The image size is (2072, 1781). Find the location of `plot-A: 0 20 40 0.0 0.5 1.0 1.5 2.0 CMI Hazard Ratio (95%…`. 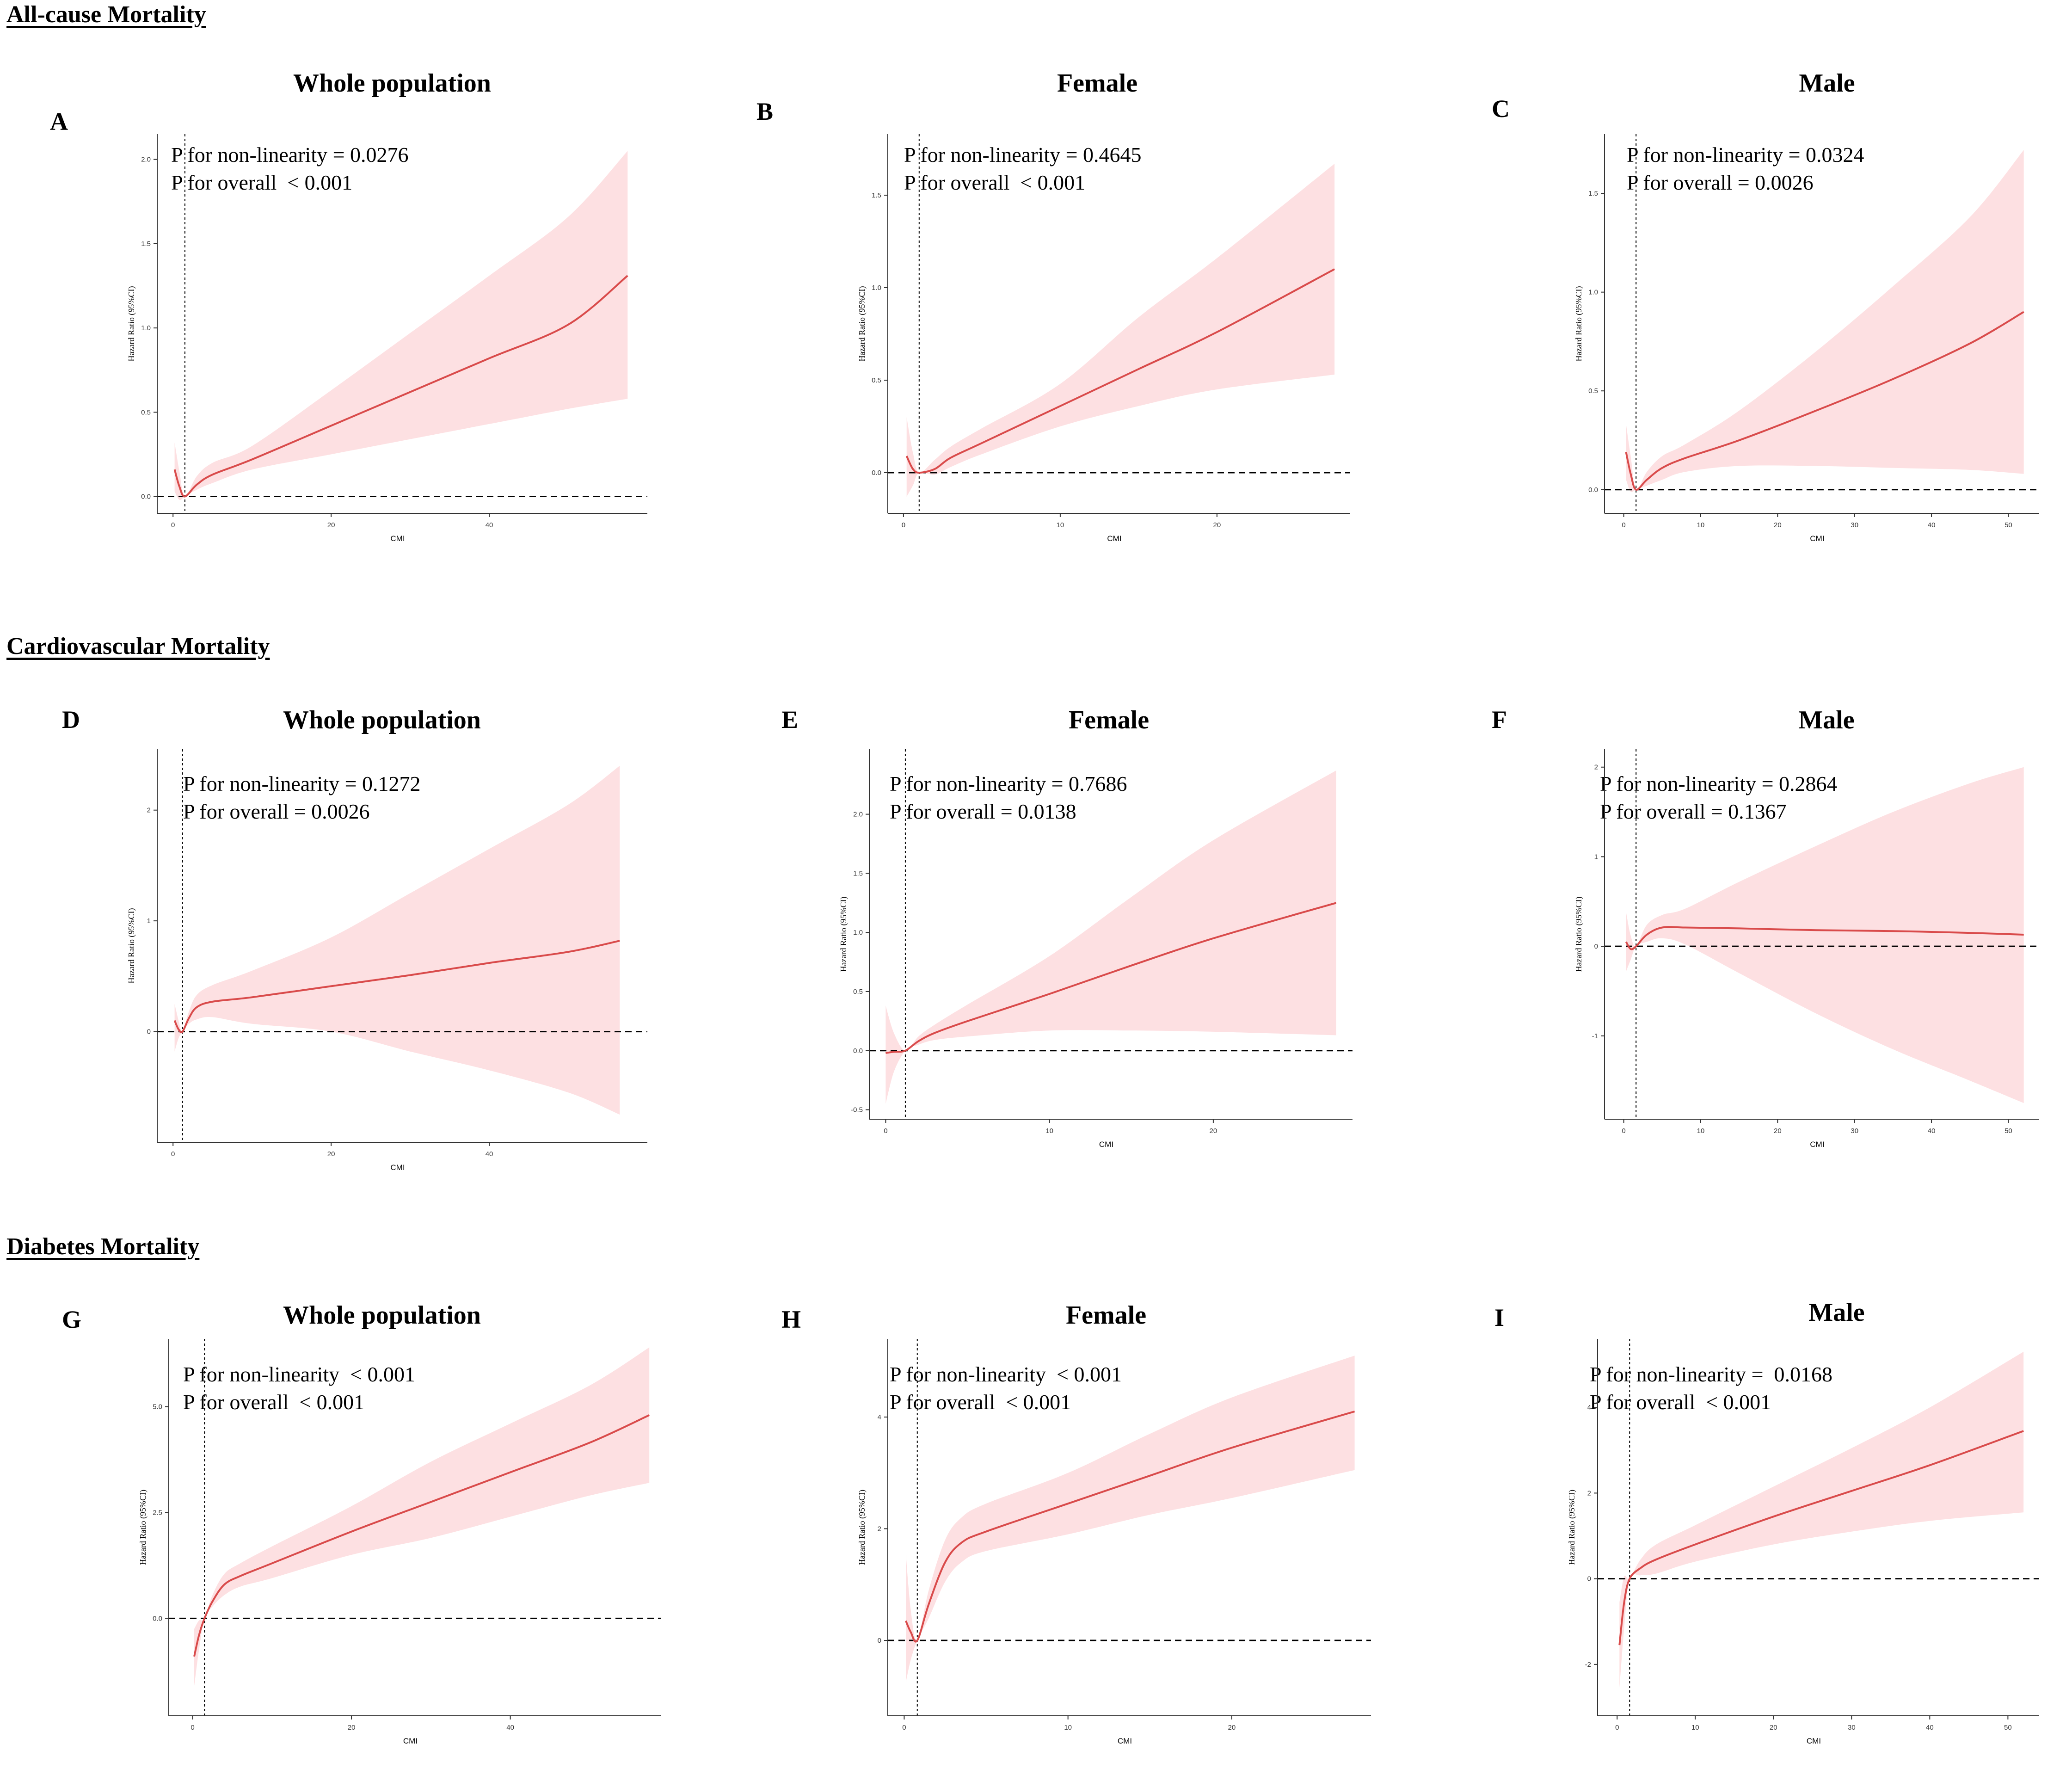

plot-A: 0 20 40 0.0 0.5 1.0 1.5 2.0 CMI Hazard Ratio (95%… is located at coordinates (387, 339).